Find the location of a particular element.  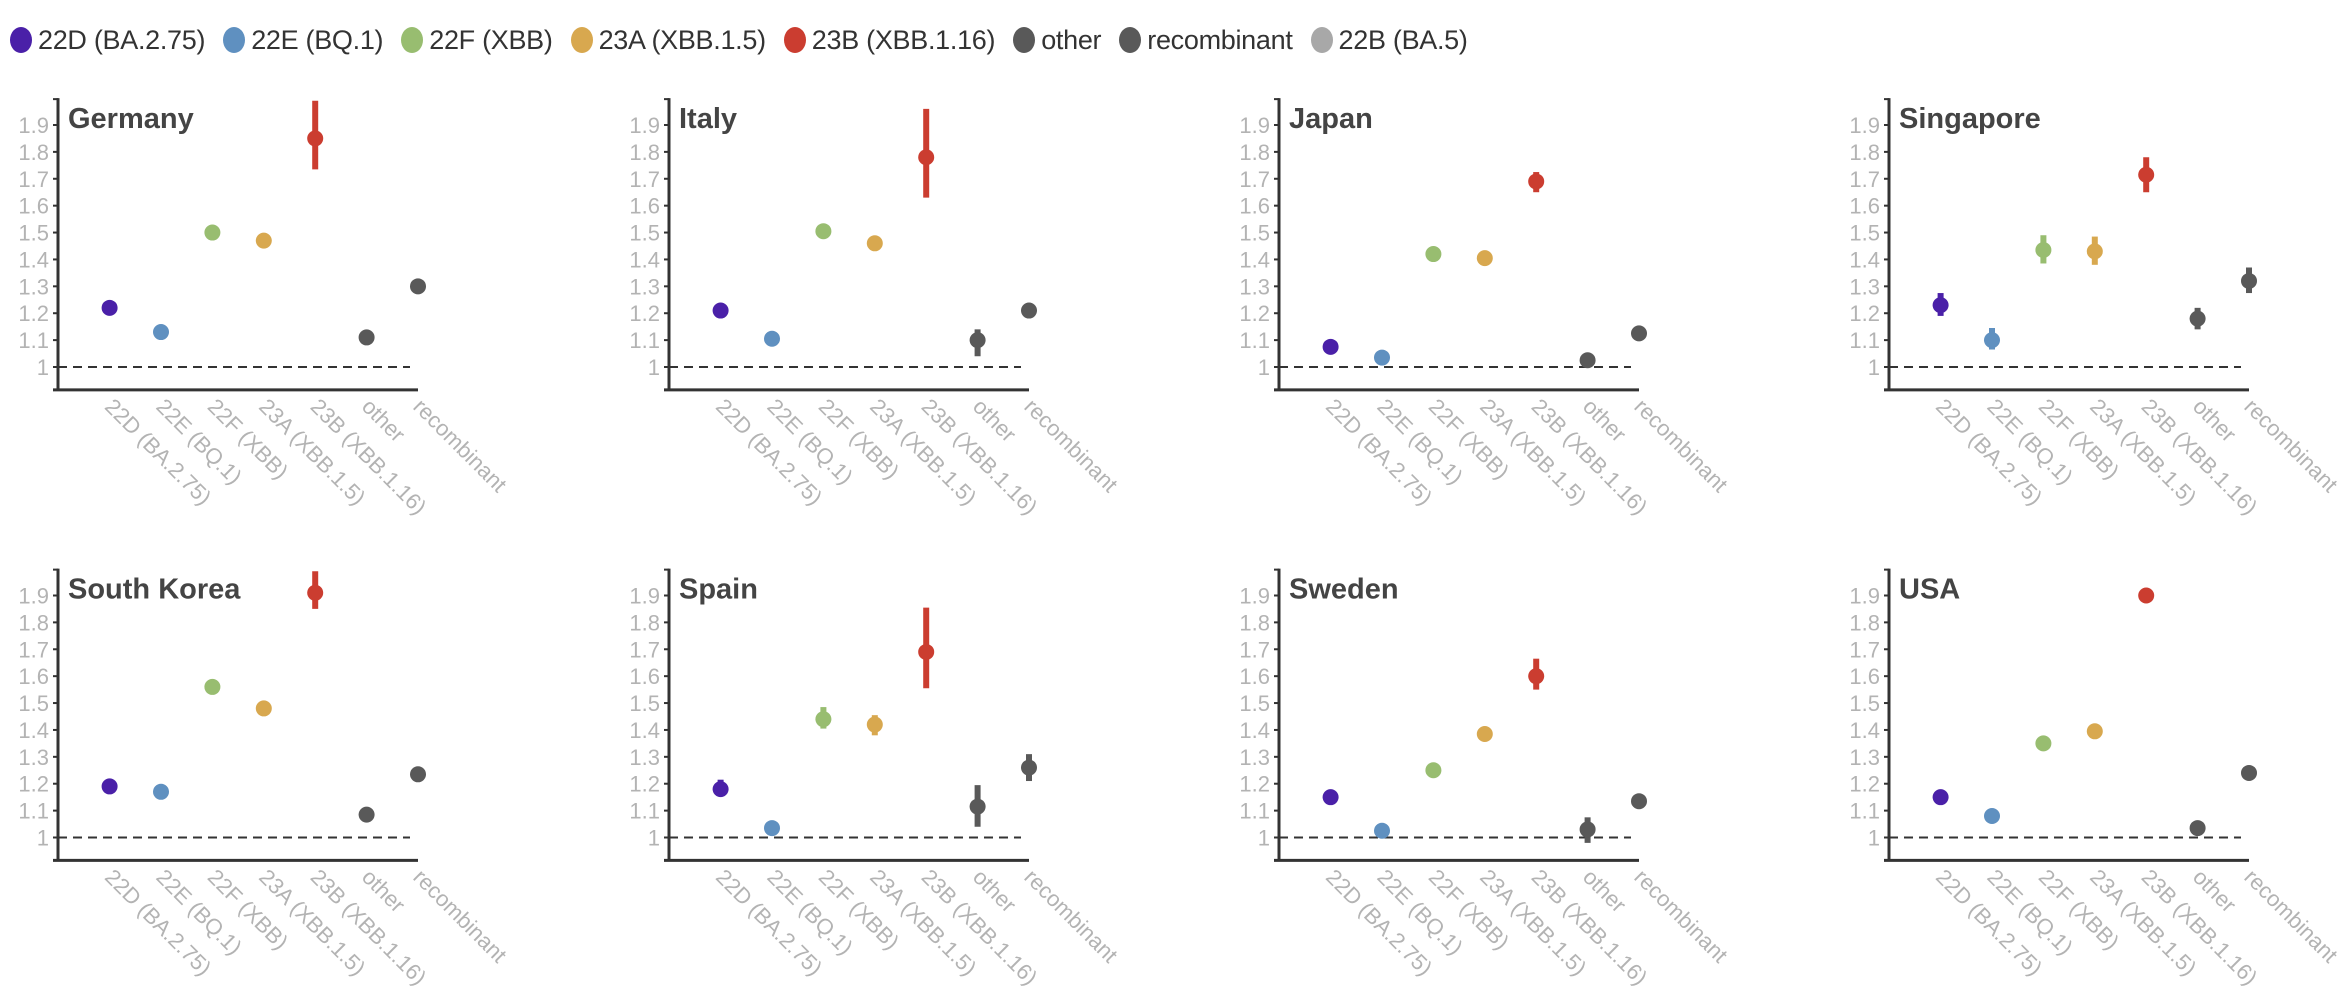

panel-title: Singapore is located at coordinates (1970, 119).